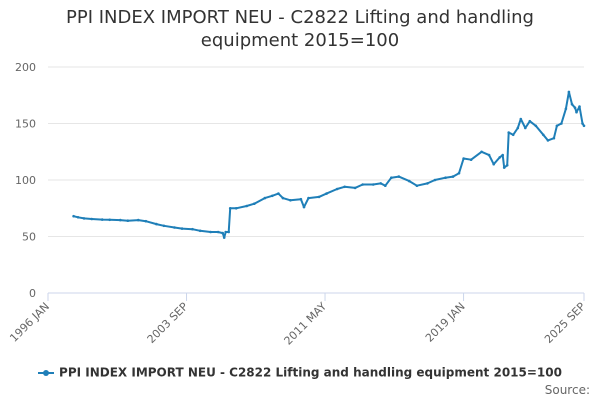 This screenshot has height=400, width=600. I want to click on x-tick-label: 2019 JAN, so click(445, 322).